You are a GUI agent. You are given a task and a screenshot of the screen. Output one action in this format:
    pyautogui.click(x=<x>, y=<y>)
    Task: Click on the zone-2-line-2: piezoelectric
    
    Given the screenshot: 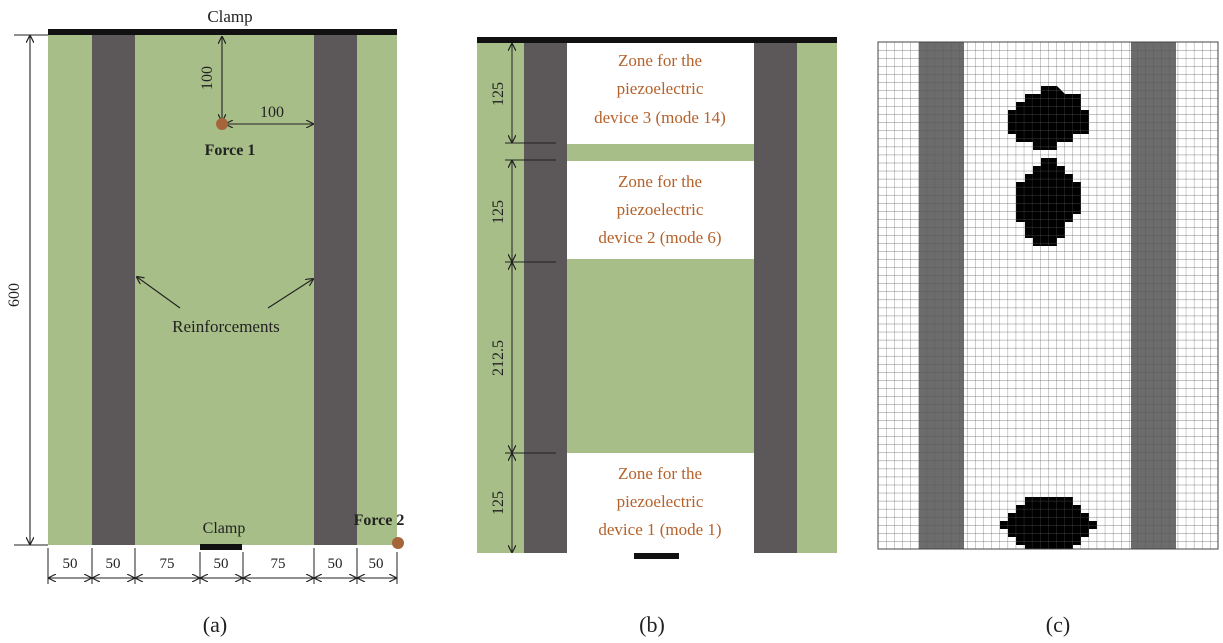 What is the action you would take?
    pyautogui.click(x=660, y=209)
    